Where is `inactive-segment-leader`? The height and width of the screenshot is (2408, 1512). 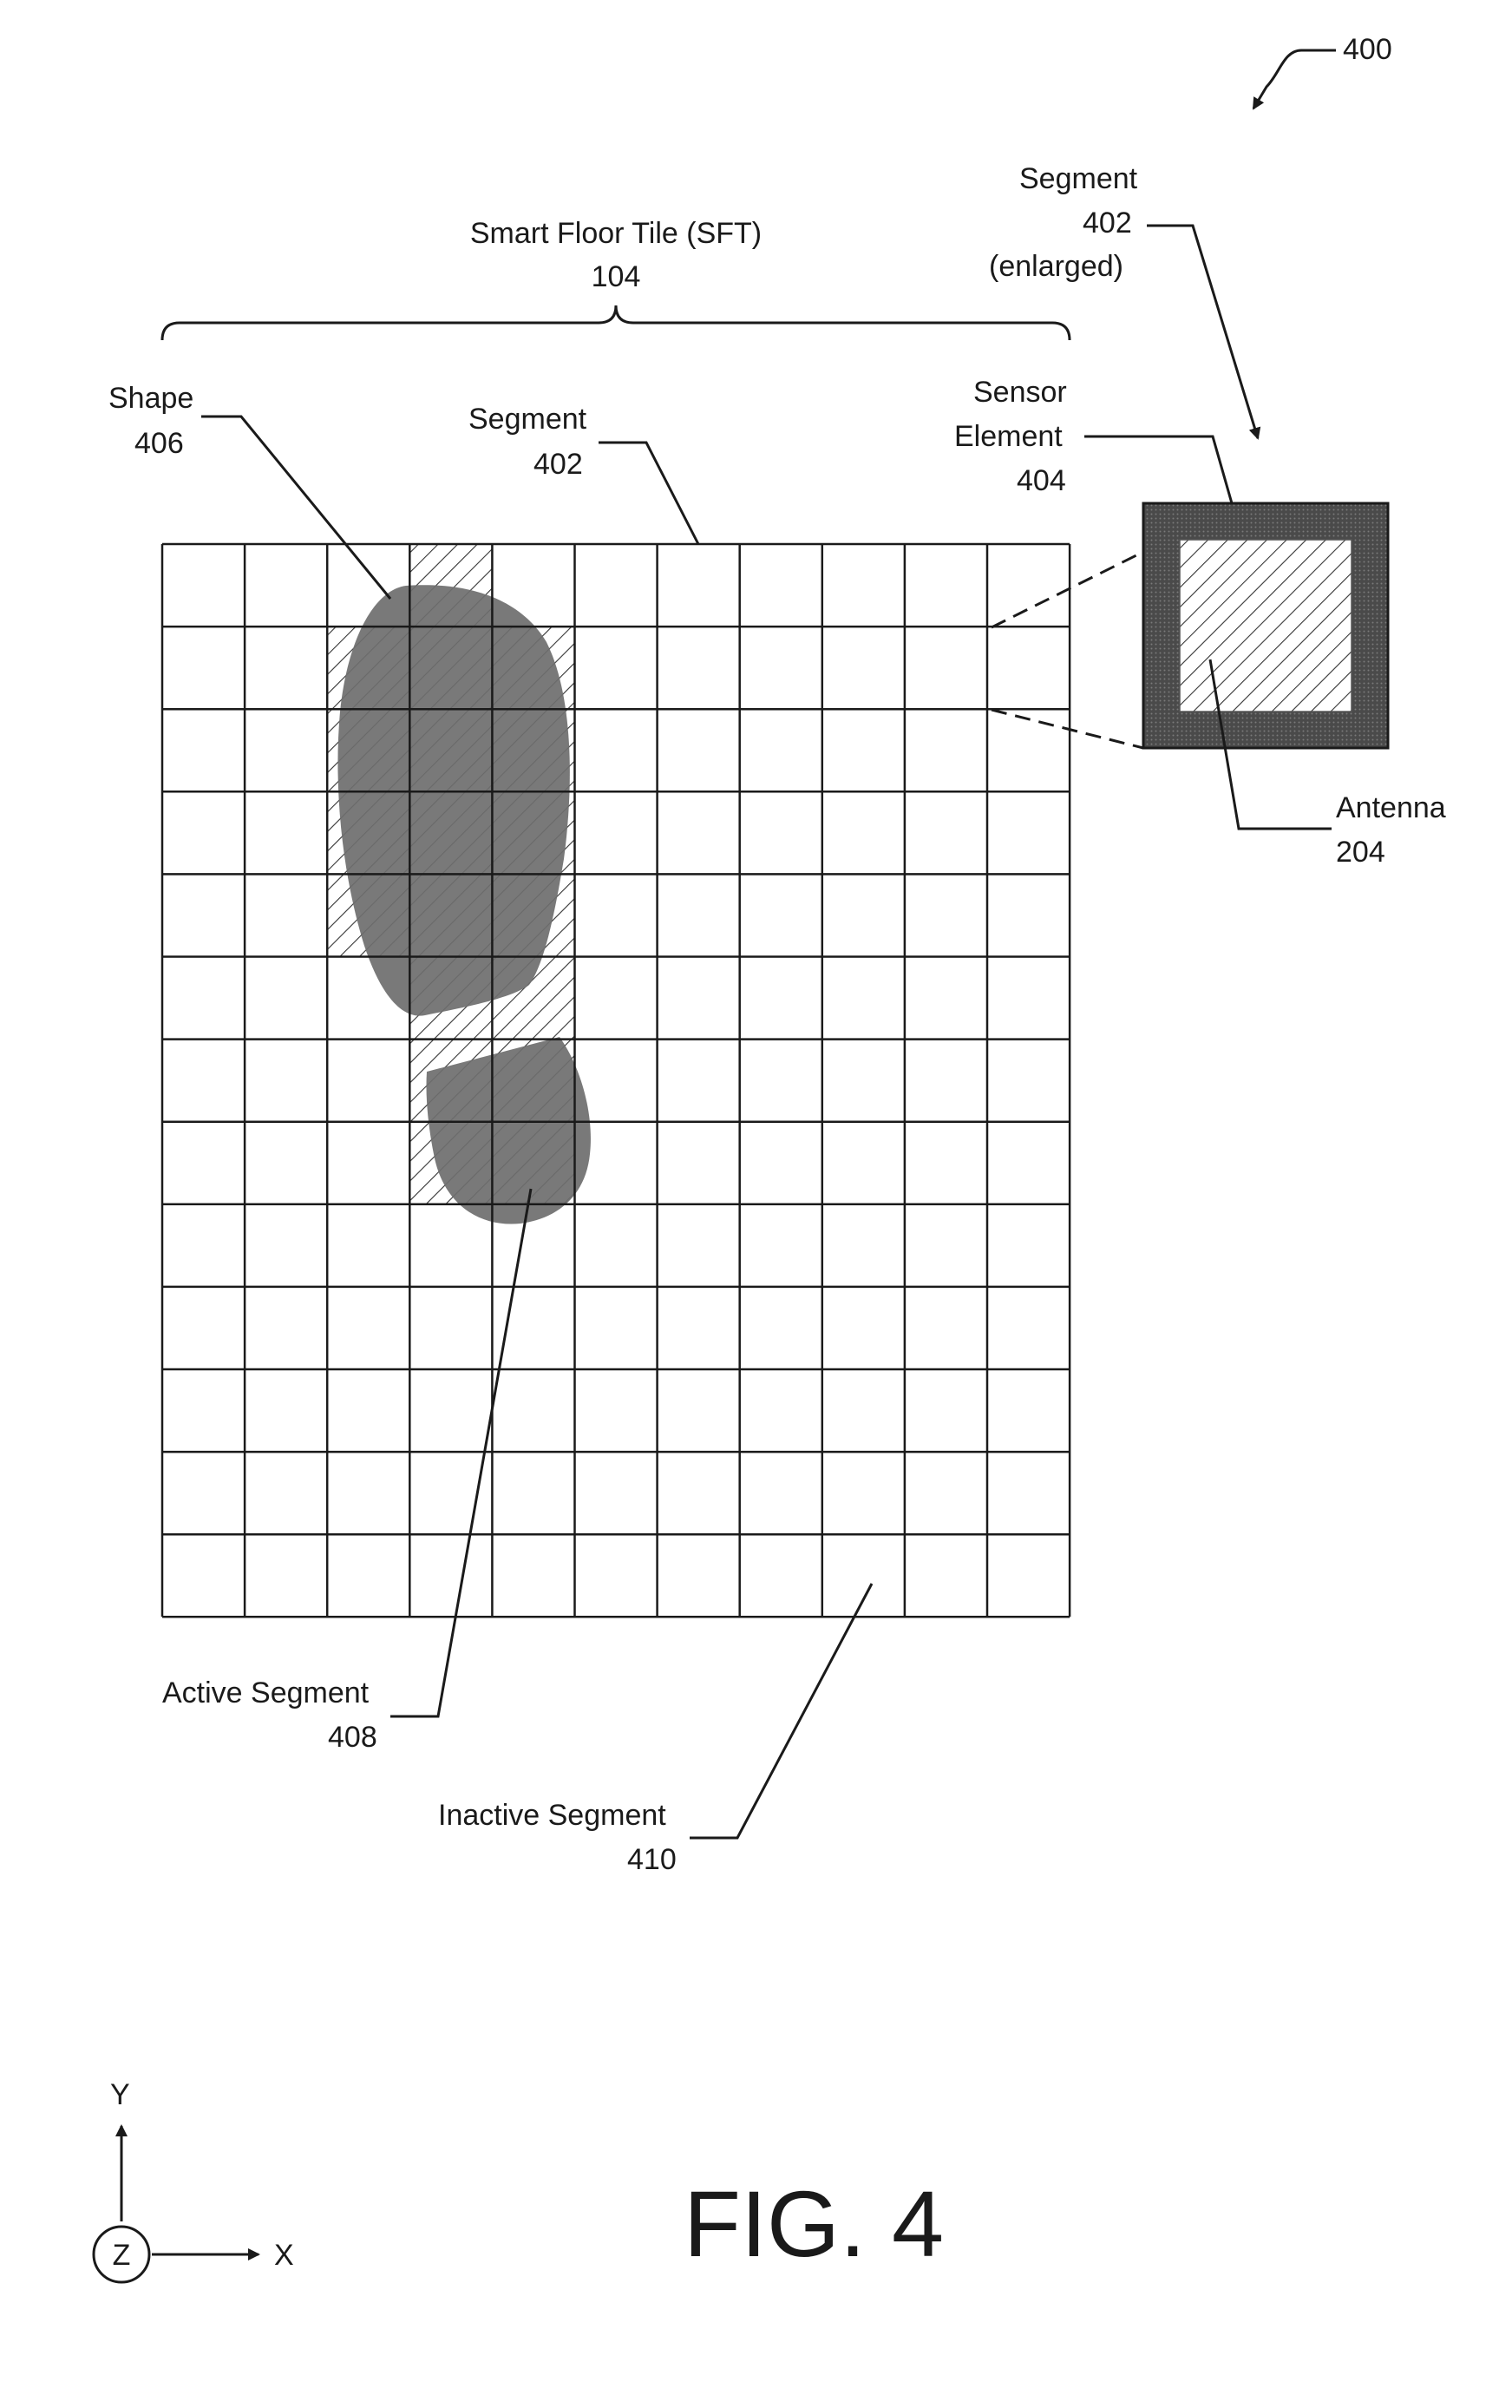
inactive-segment-leader is located at coordinates (781, 1711).